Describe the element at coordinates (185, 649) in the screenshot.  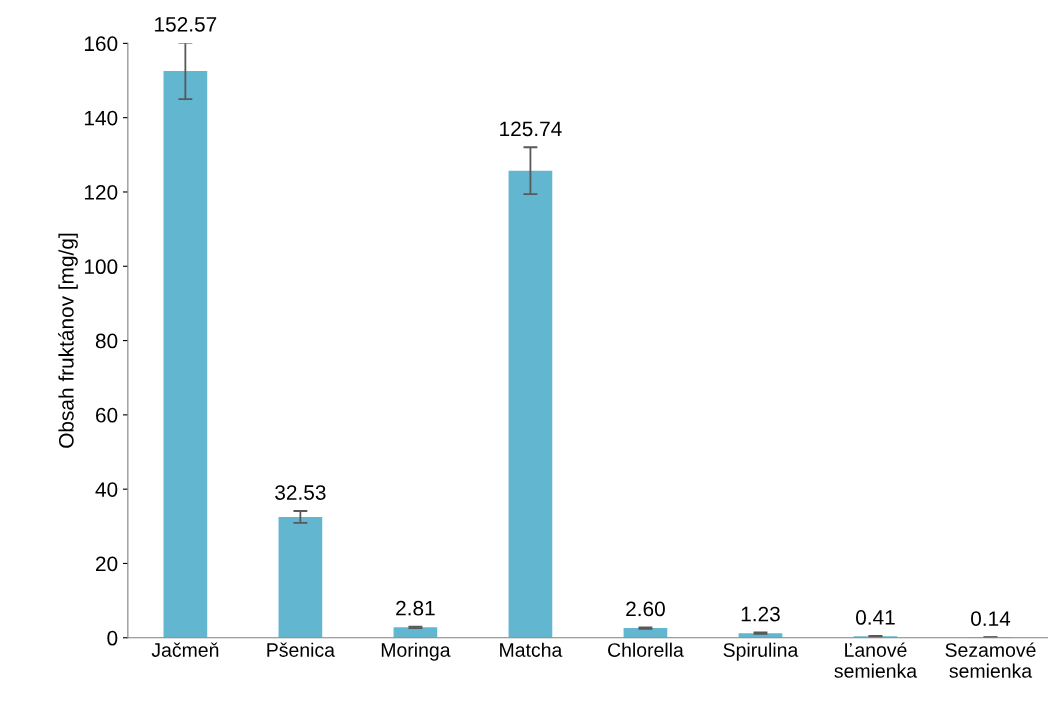
I see `x-tick-label: Jačmeň` at that location.